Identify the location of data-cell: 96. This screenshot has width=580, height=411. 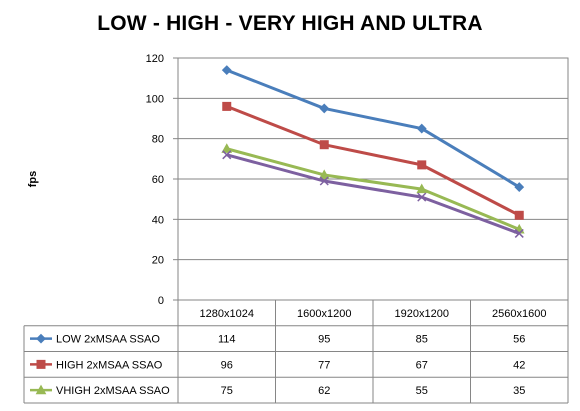
(227, 365).